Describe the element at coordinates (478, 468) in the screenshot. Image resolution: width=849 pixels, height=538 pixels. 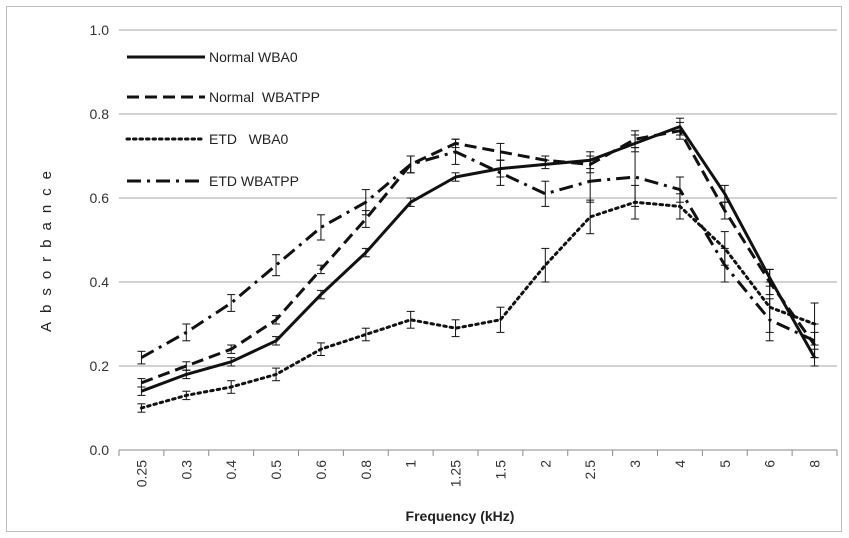
I see `x-axis-ticks: 0.25 0.3 0.4 0.5 0.6 0.8 1 1.25 1.5 2 2.5 3 4 5 6 8` at that location.